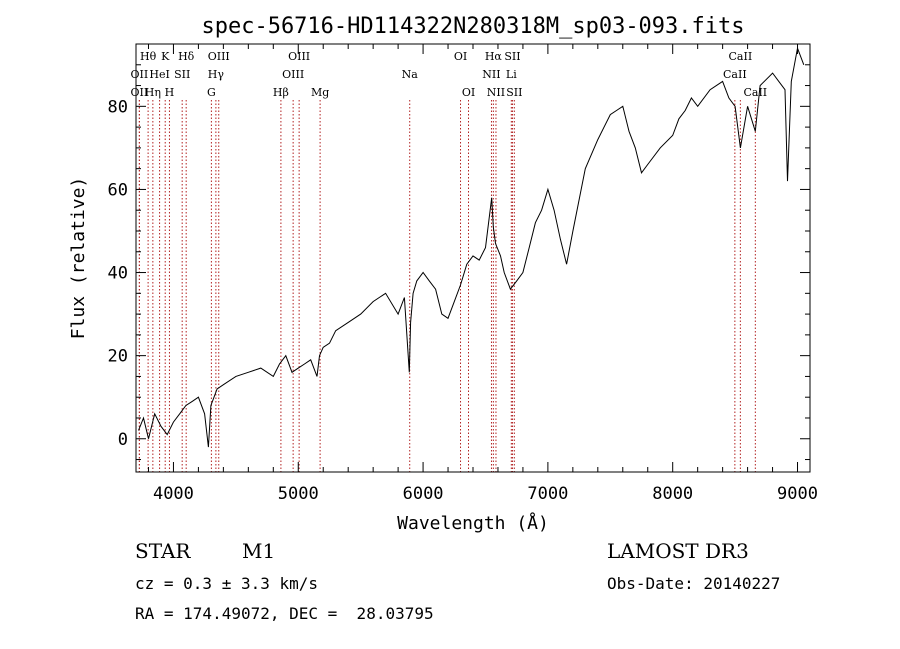 The image size is (900, 649). I want to click on x-axis-label: Wavelength (Å), so click(473, 523).